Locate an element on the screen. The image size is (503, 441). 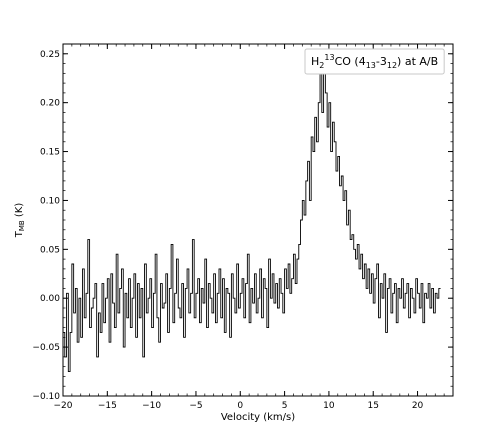
y-tick-label: −0.05 is located at coordinates (46, 348).